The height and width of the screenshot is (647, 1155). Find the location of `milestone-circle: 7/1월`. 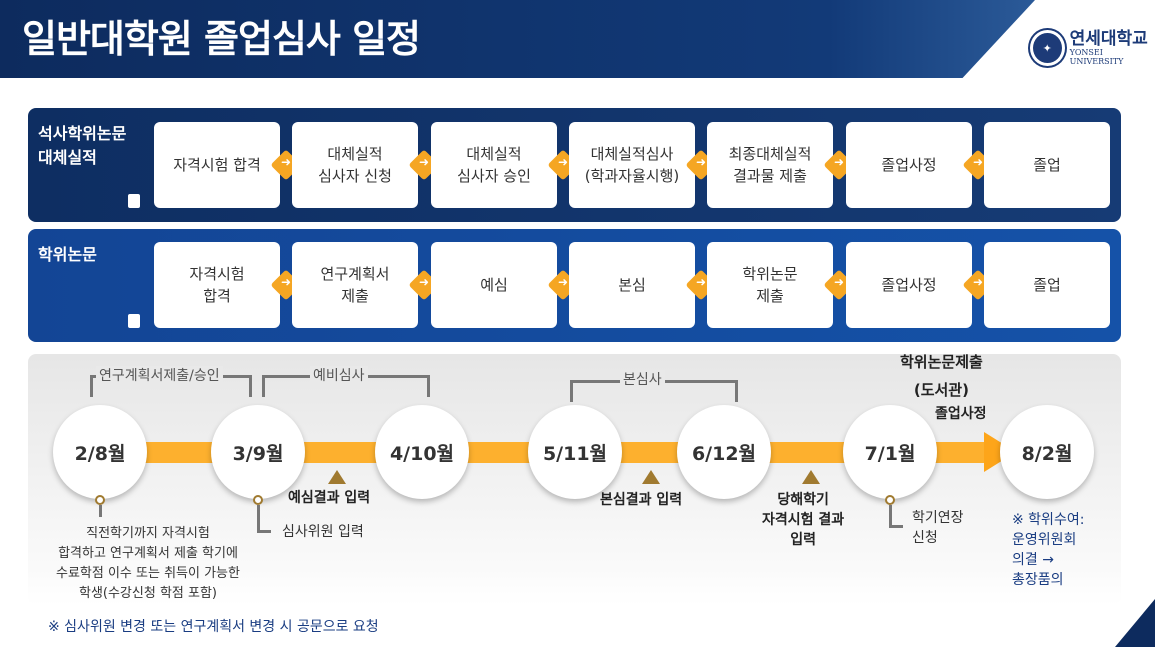

milestone-circle: 7/1월 is located at coordinates (890, 452).